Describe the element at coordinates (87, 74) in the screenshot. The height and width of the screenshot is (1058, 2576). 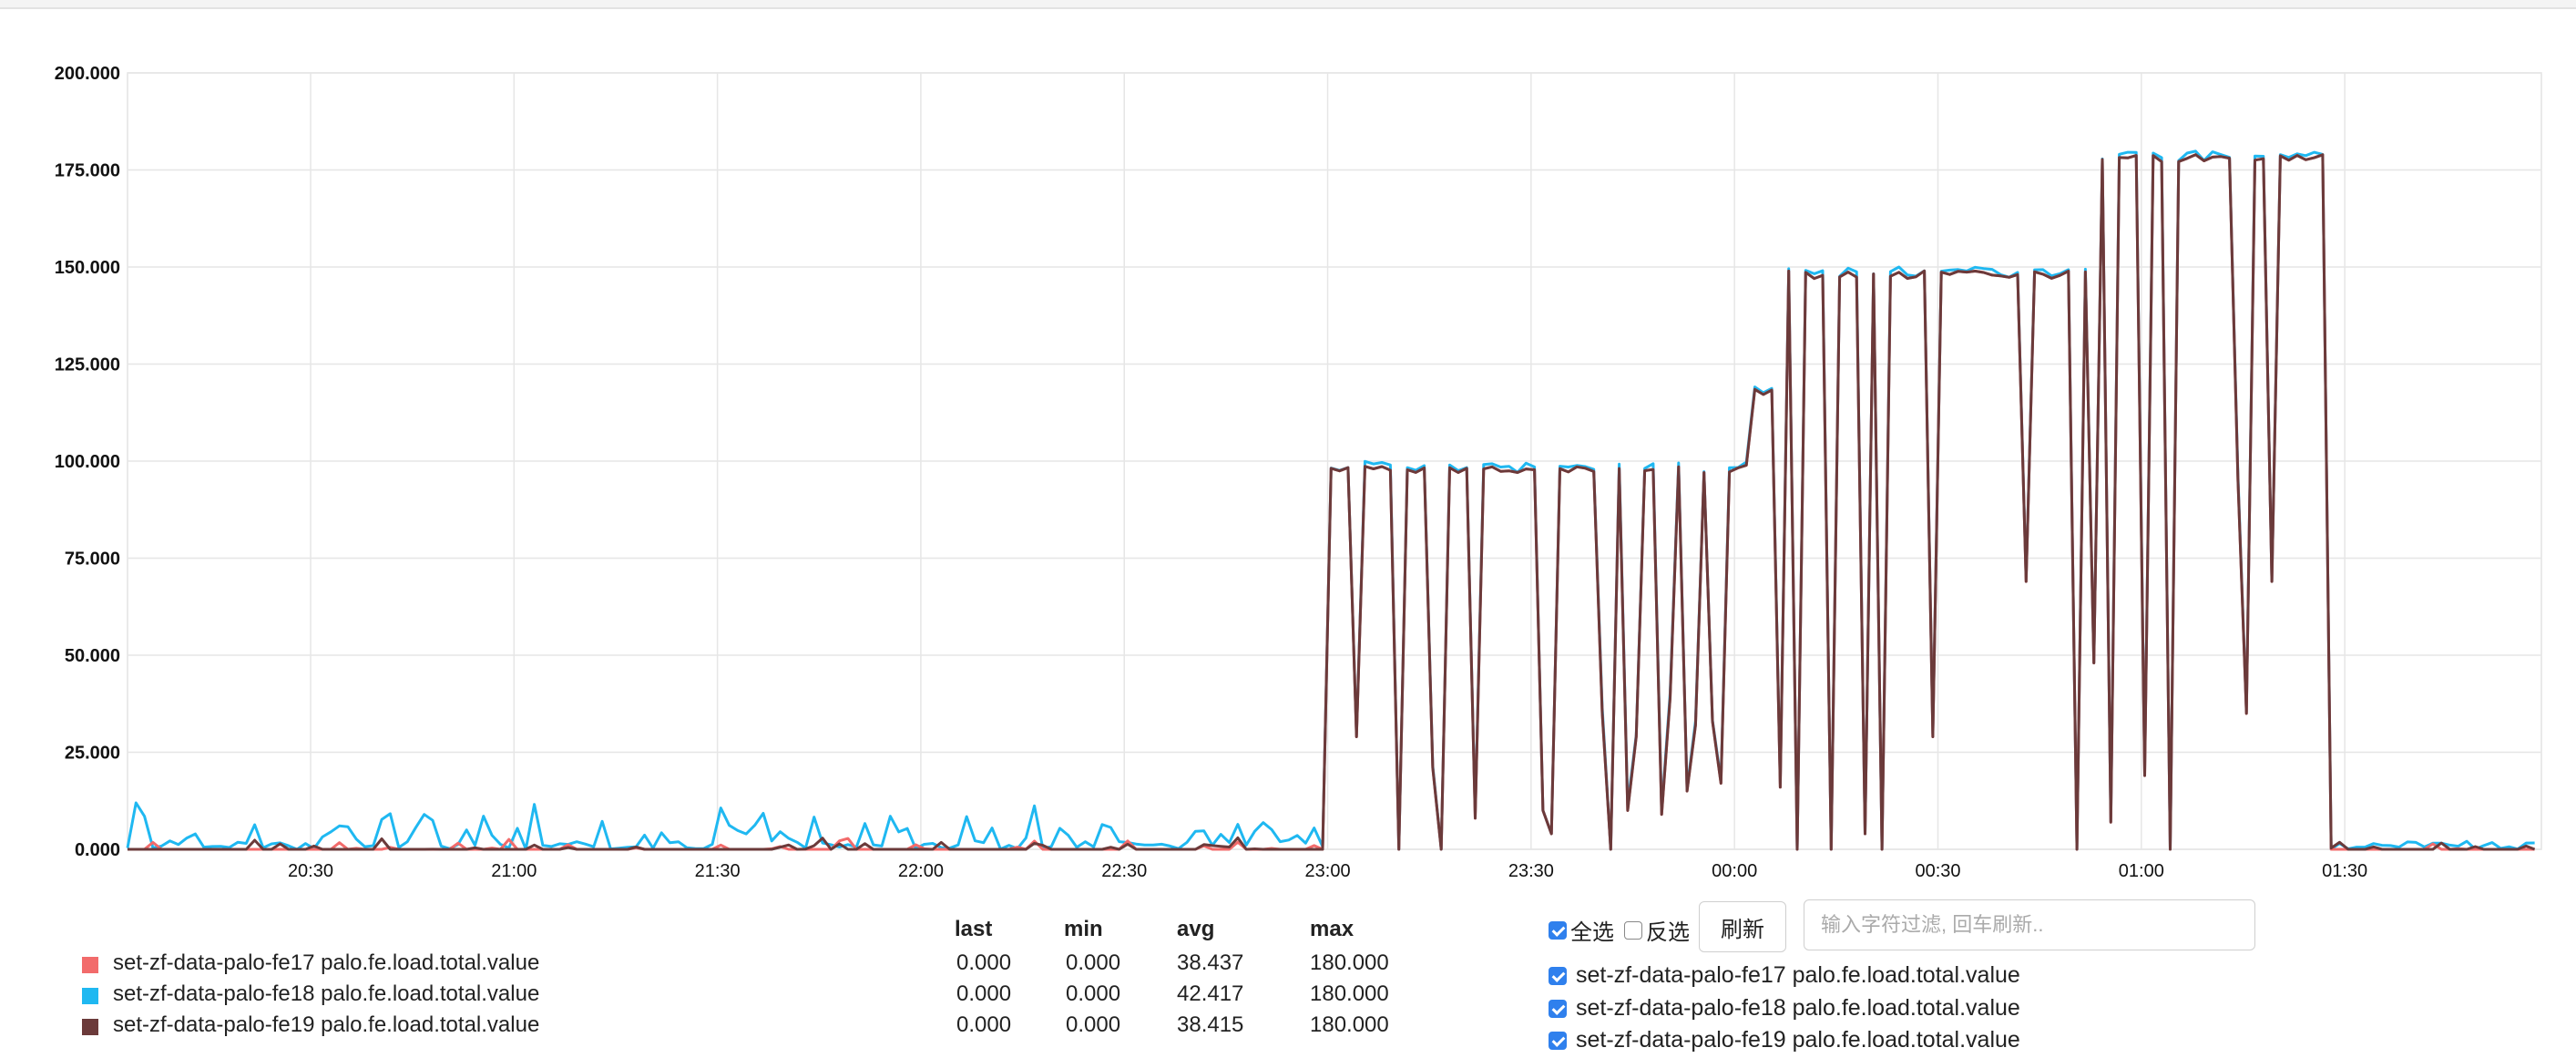
I see `y-tick-label: 200.000` at that location.